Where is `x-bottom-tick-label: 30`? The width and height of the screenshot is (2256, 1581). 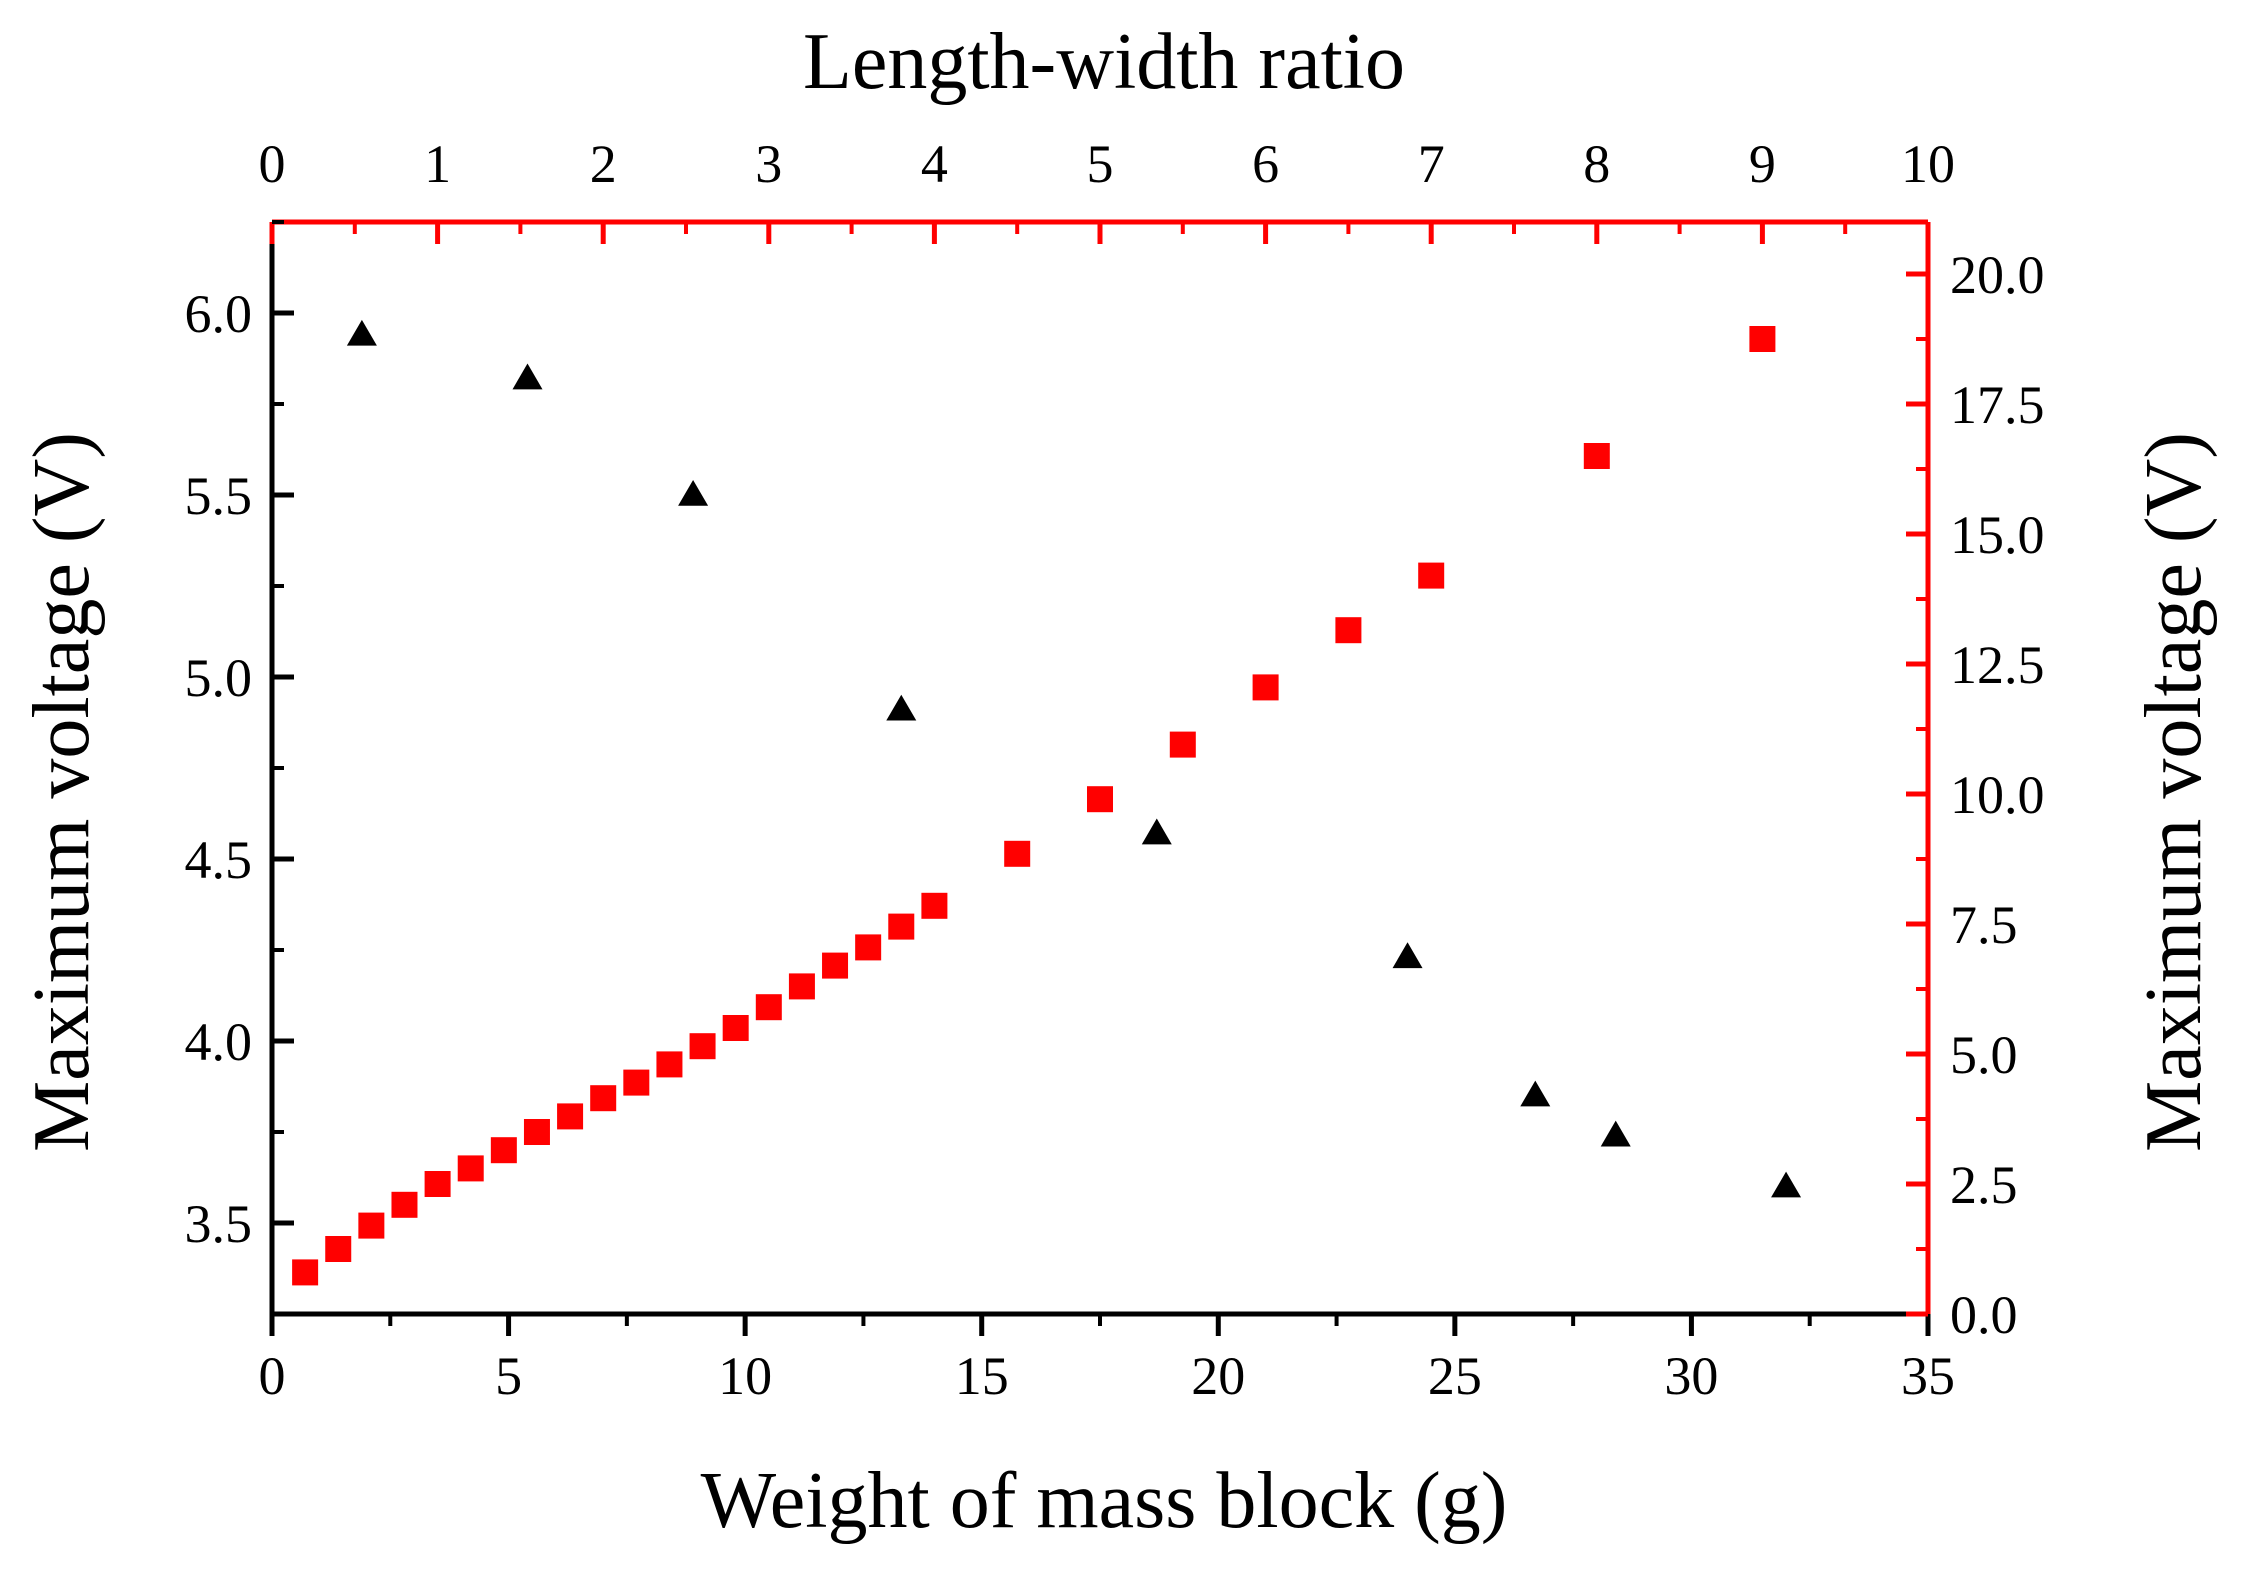
x-bottom-tick-label: 30 is located at coordinates (1691, 1376).